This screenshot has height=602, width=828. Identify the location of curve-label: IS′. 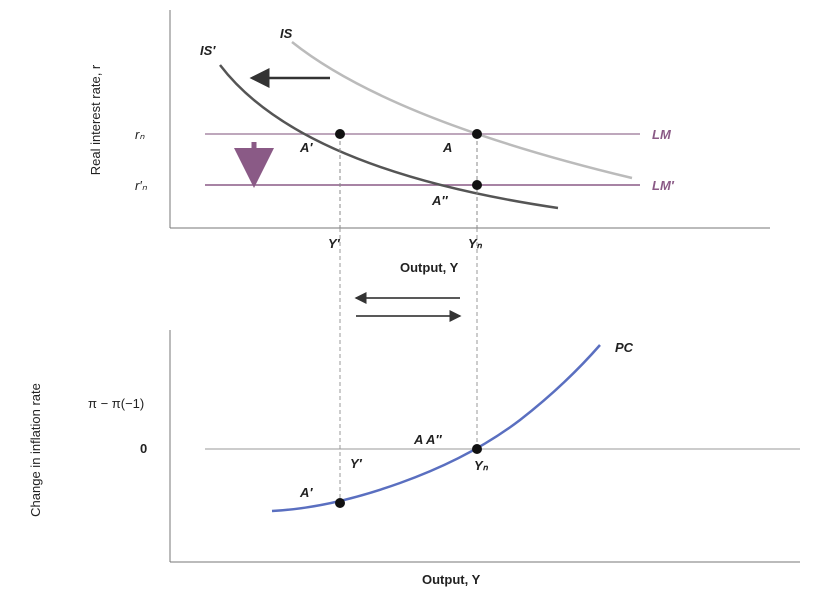
(208, 50).